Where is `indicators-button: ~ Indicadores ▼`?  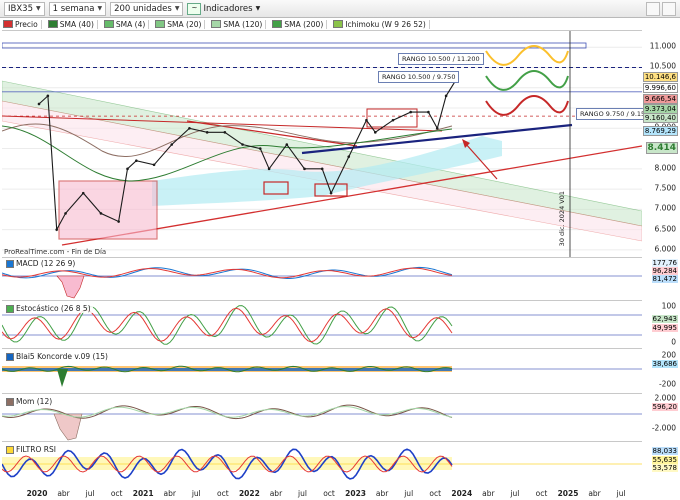 indicators-button: ~ Indicadores ▼ is located at coordinates (223, 8).